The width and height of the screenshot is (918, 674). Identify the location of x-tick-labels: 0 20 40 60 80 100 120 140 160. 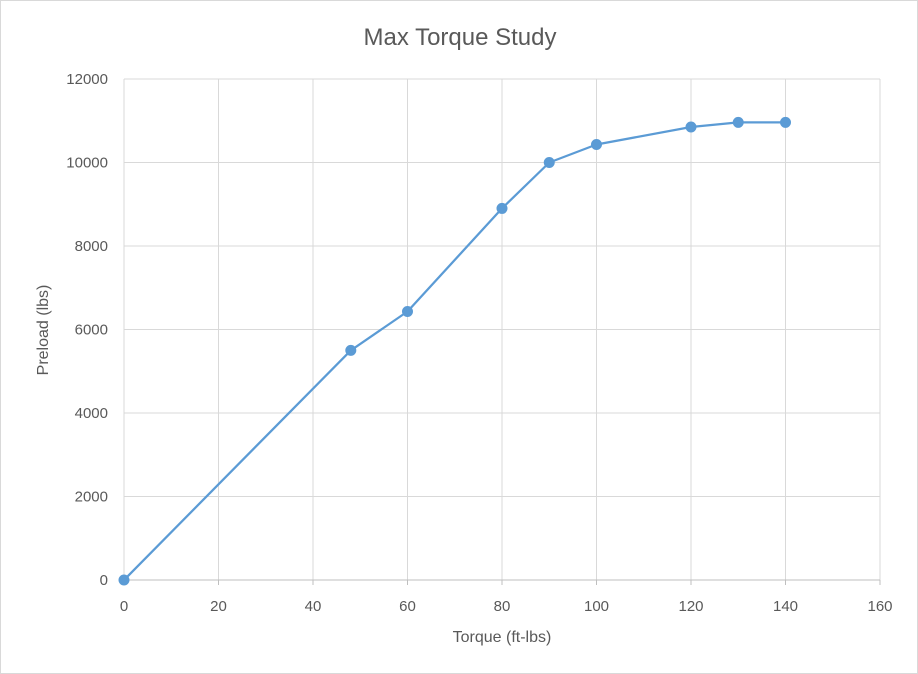
(506, 606).